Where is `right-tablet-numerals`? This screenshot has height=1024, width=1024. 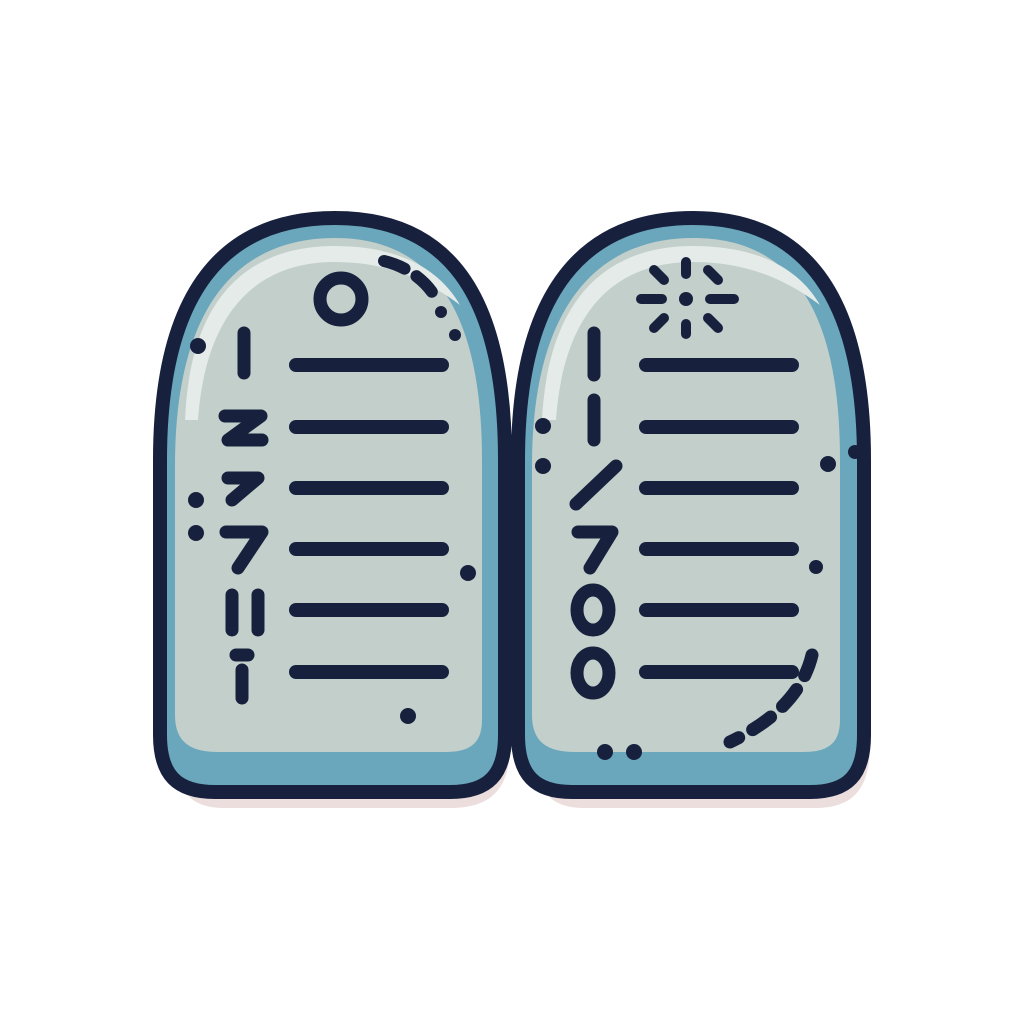
right-tablet-numerals is located at coordinates (596, 513).